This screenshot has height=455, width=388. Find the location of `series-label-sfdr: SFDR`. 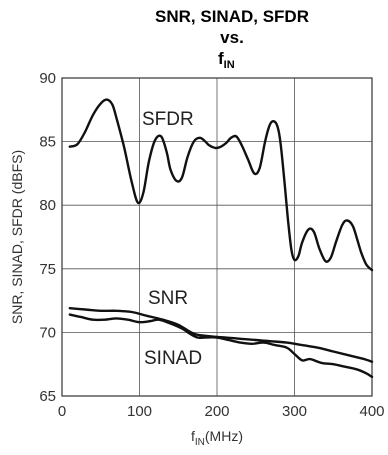

series-label-sfdr: SFDR is located at coordinates (168, 119).